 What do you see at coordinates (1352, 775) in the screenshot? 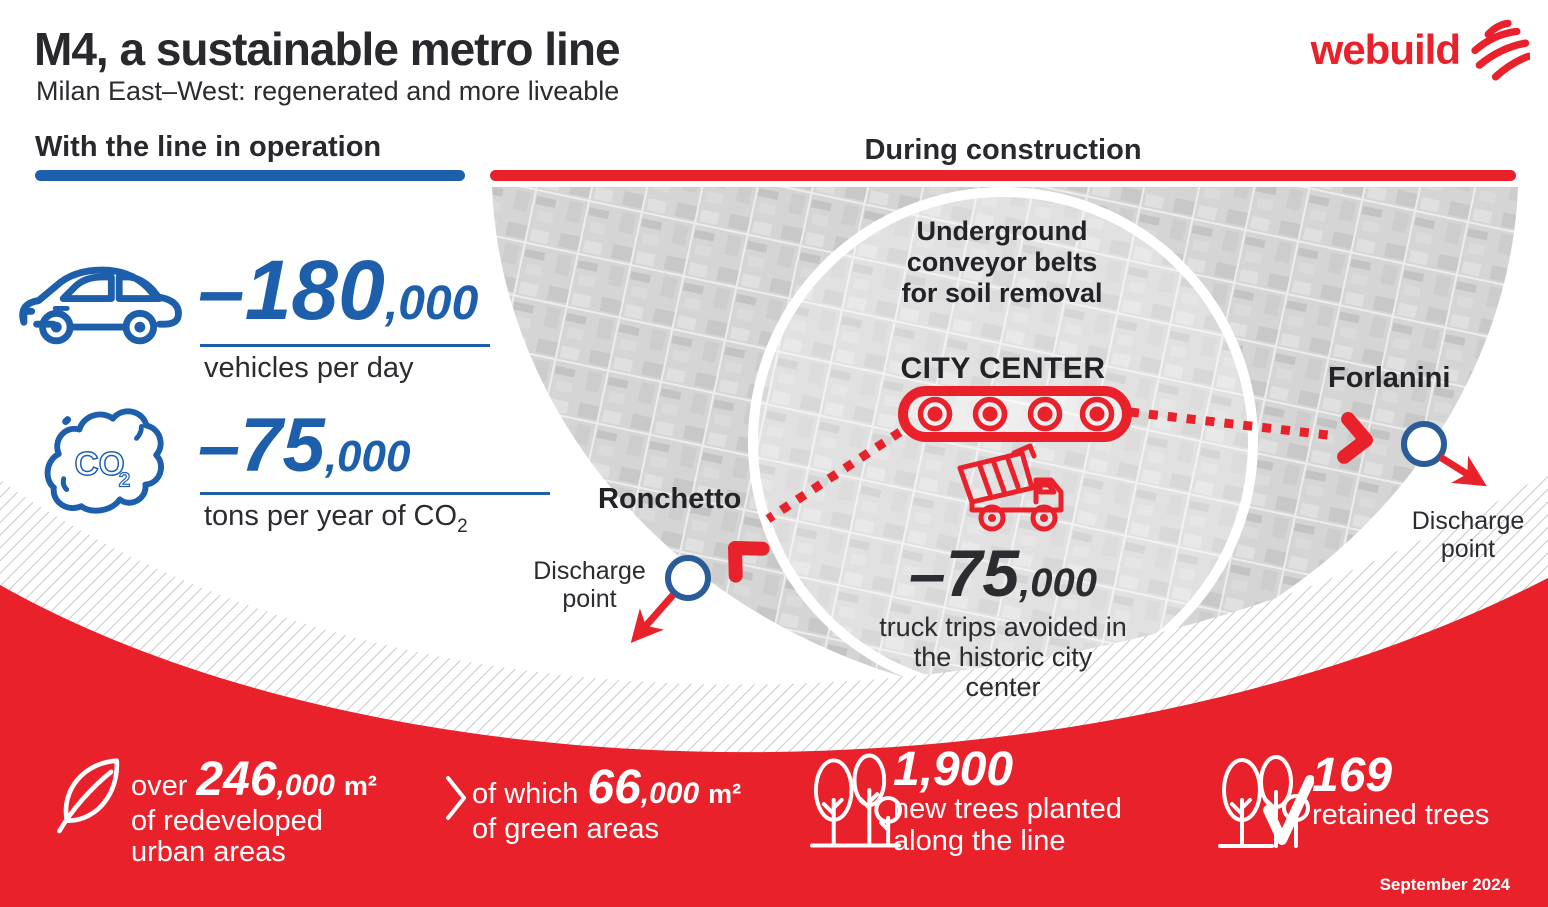
I see `stat-retained-trees-value: 169` at bounding box center [1352, 775].